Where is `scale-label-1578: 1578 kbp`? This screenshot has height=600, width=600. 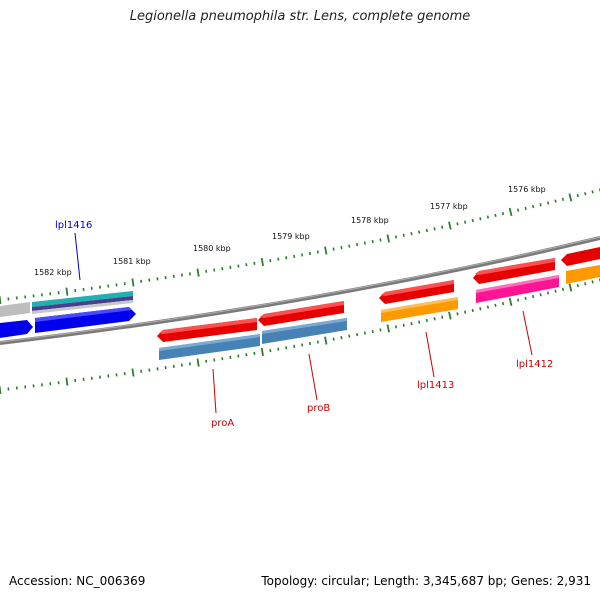 scale-label-1578: 1578 kbp is located at coordinates (370, 220).